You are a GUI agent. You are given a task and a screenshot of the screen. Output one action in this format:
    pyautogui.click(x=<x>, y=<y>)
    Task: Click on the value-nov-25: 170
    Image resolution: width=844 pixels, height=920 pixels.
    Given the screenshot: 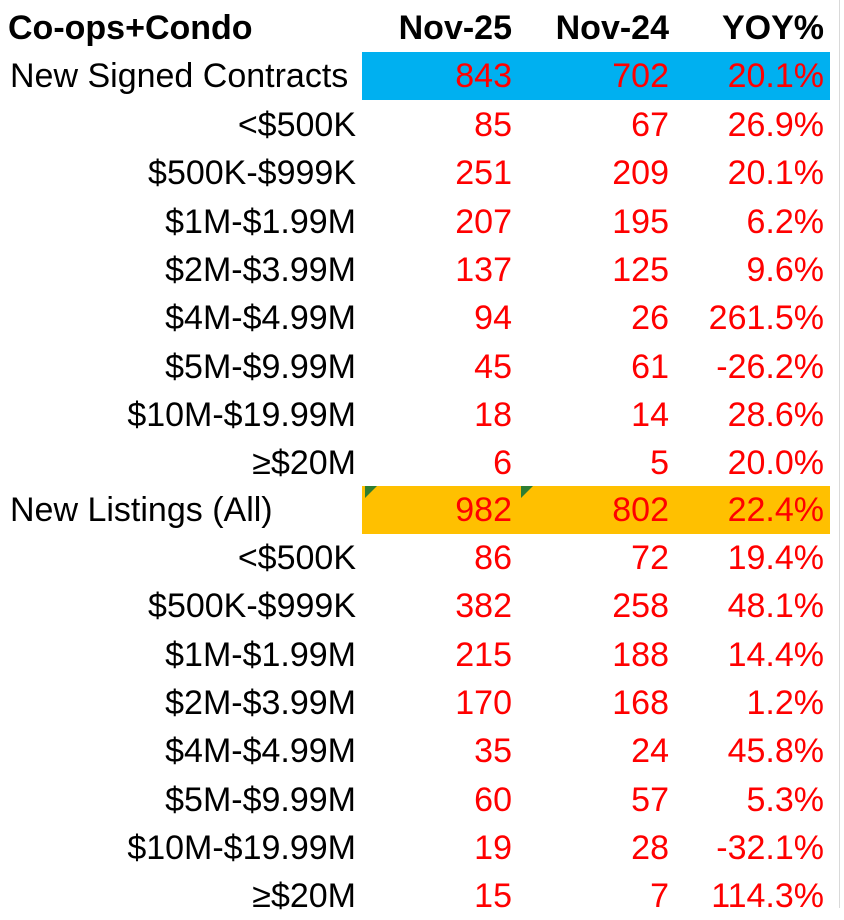 What is the action you would take?
    pyautogui.click(x=483, y=702)
    